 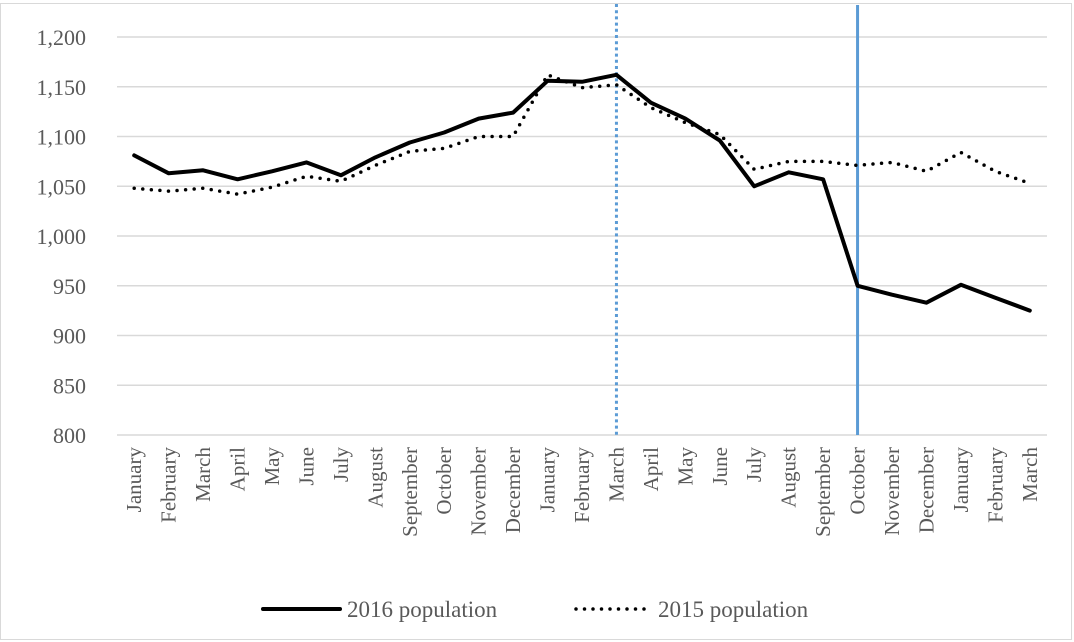 I want to click on y-tick-label: 800, so click(x=69, y=435).